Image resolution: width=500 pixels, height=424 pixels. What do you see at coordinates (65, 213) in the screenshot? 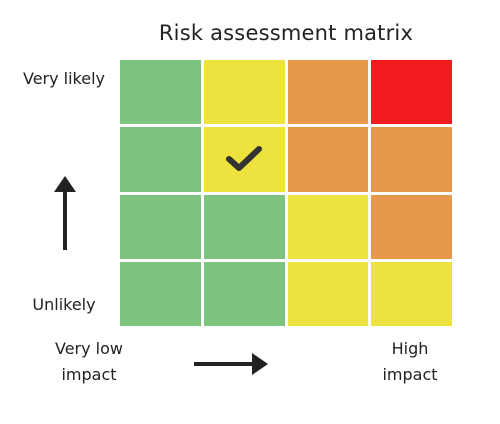
I see `arrow-up-icon` at bounding box center [65, 213].